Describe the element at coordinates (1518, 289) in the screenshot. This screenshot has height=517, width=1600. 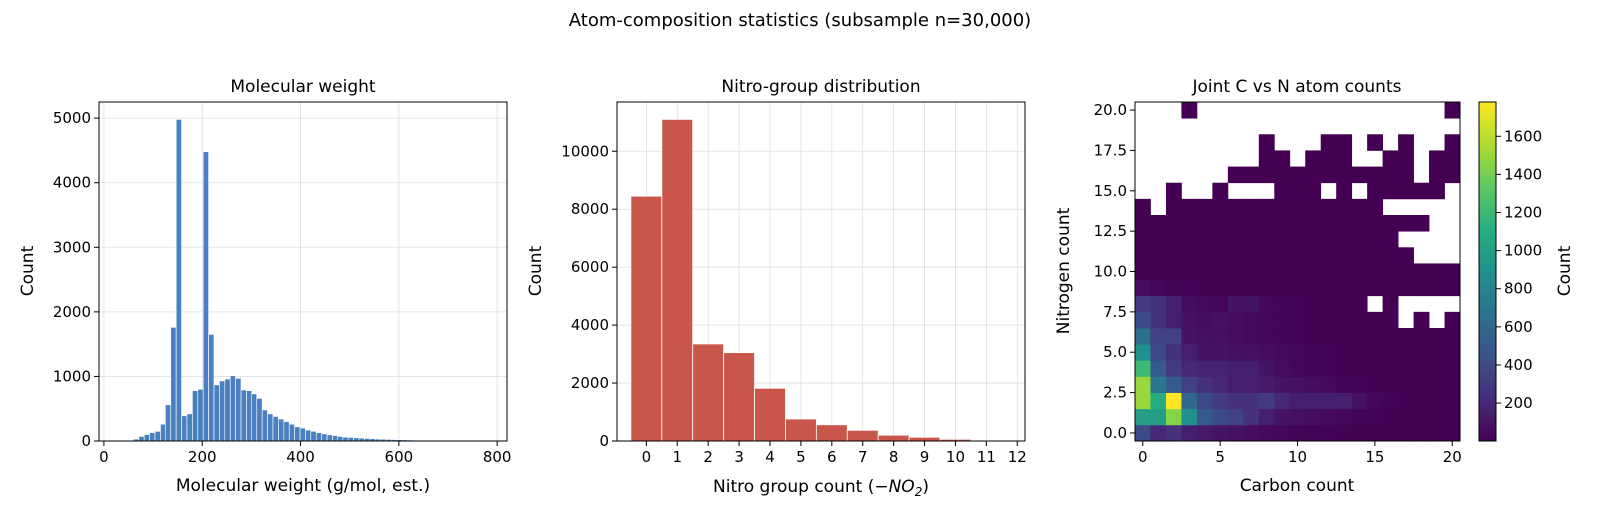
I see `colorbar-tick-label: 800` at that location.